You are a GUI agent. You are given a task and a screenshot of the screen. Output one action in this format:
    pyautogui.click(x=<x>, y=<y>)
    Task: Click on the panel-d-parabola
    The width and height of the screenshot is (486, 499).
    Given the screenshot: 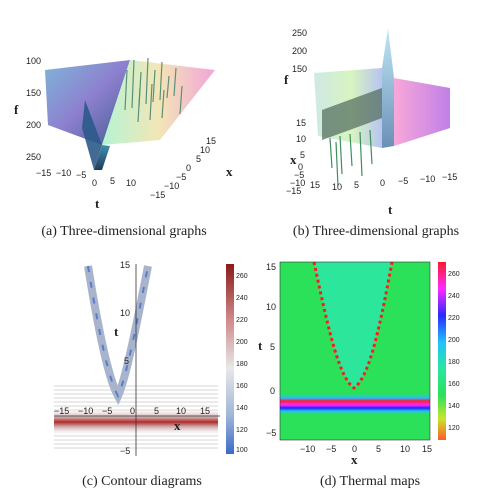 What is the action you would take?
    pyautogui.click(x=353, y=325)
    